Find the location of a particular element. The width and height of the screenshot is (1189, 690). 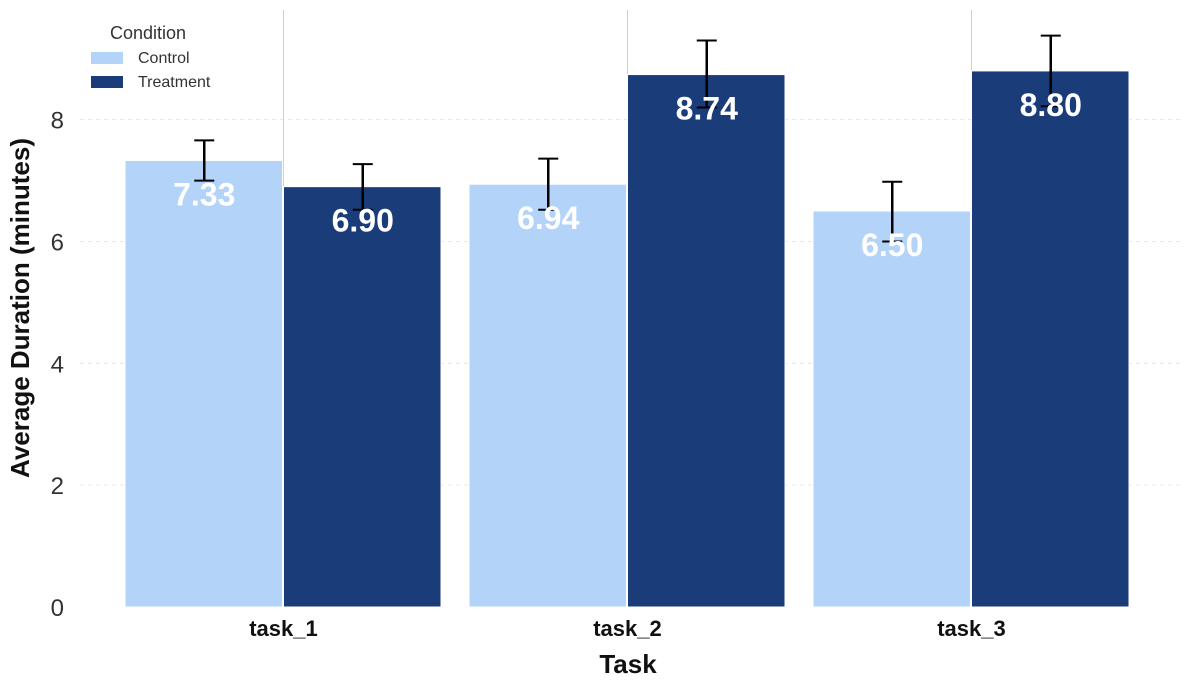

data-label: 6.90 is located at coordinates (363, 221).